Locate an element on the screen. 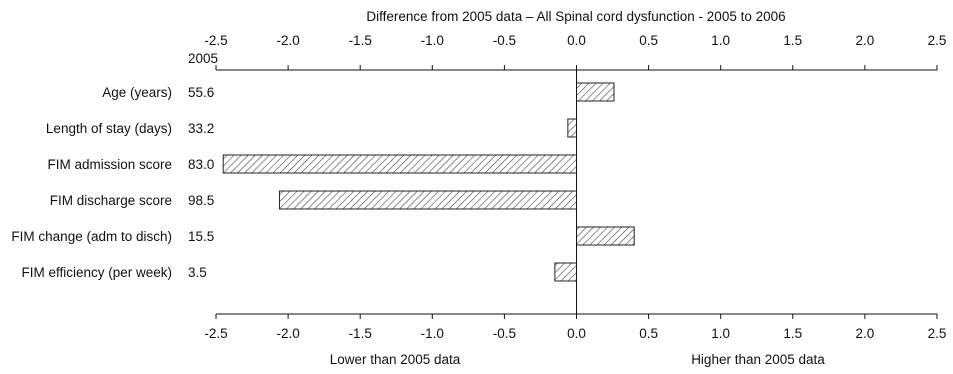 The image size is (953, 374). baseline-value: 33.2 is located at coordinates (201, 128).